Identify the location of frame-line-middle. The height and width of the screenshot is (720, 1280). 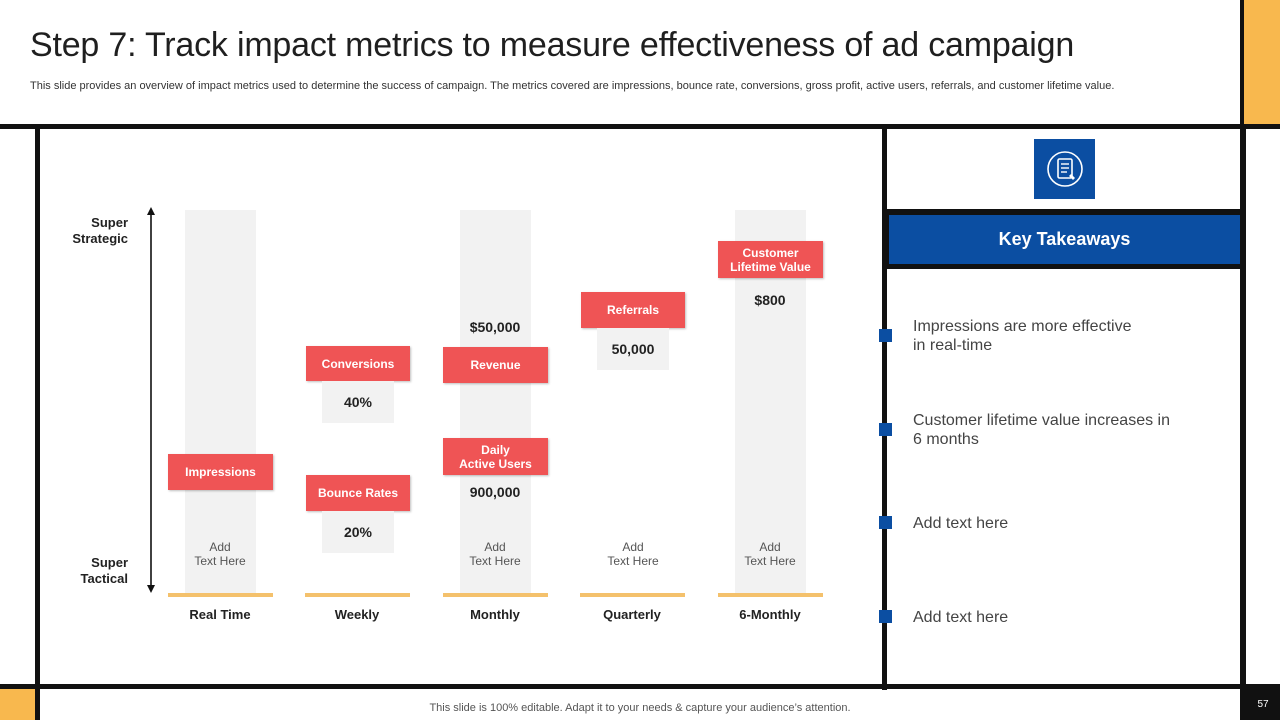
(884, 407).